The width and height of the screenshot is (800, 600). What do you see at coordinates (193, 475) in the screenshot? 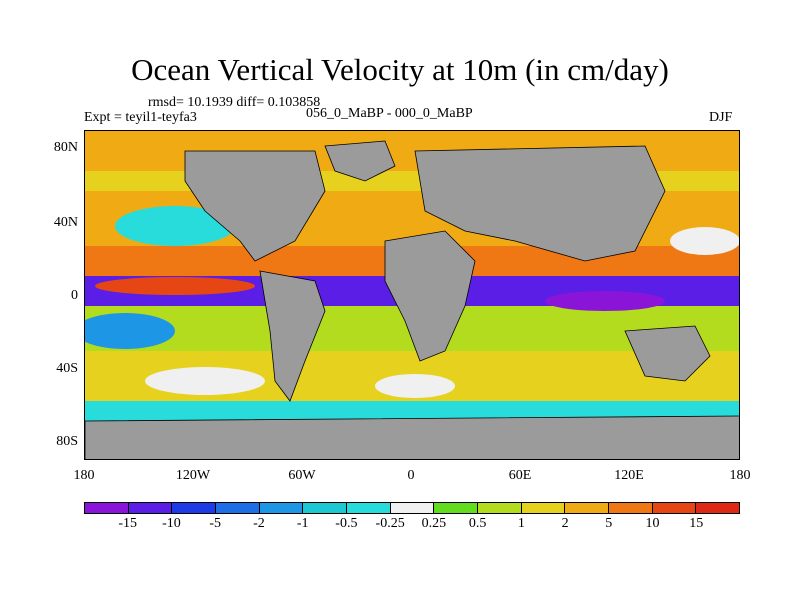
I see `lon-label: 120W` at bounding box center [193, 475].